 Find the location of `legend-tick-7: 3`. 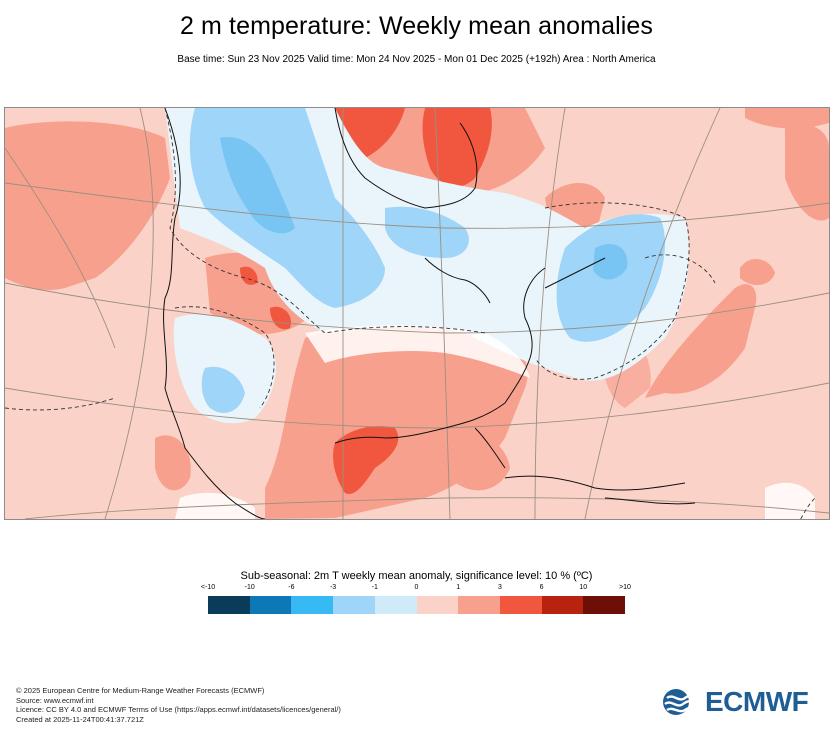

legend-tick-7: 3 is located at coordinates (499, 587).